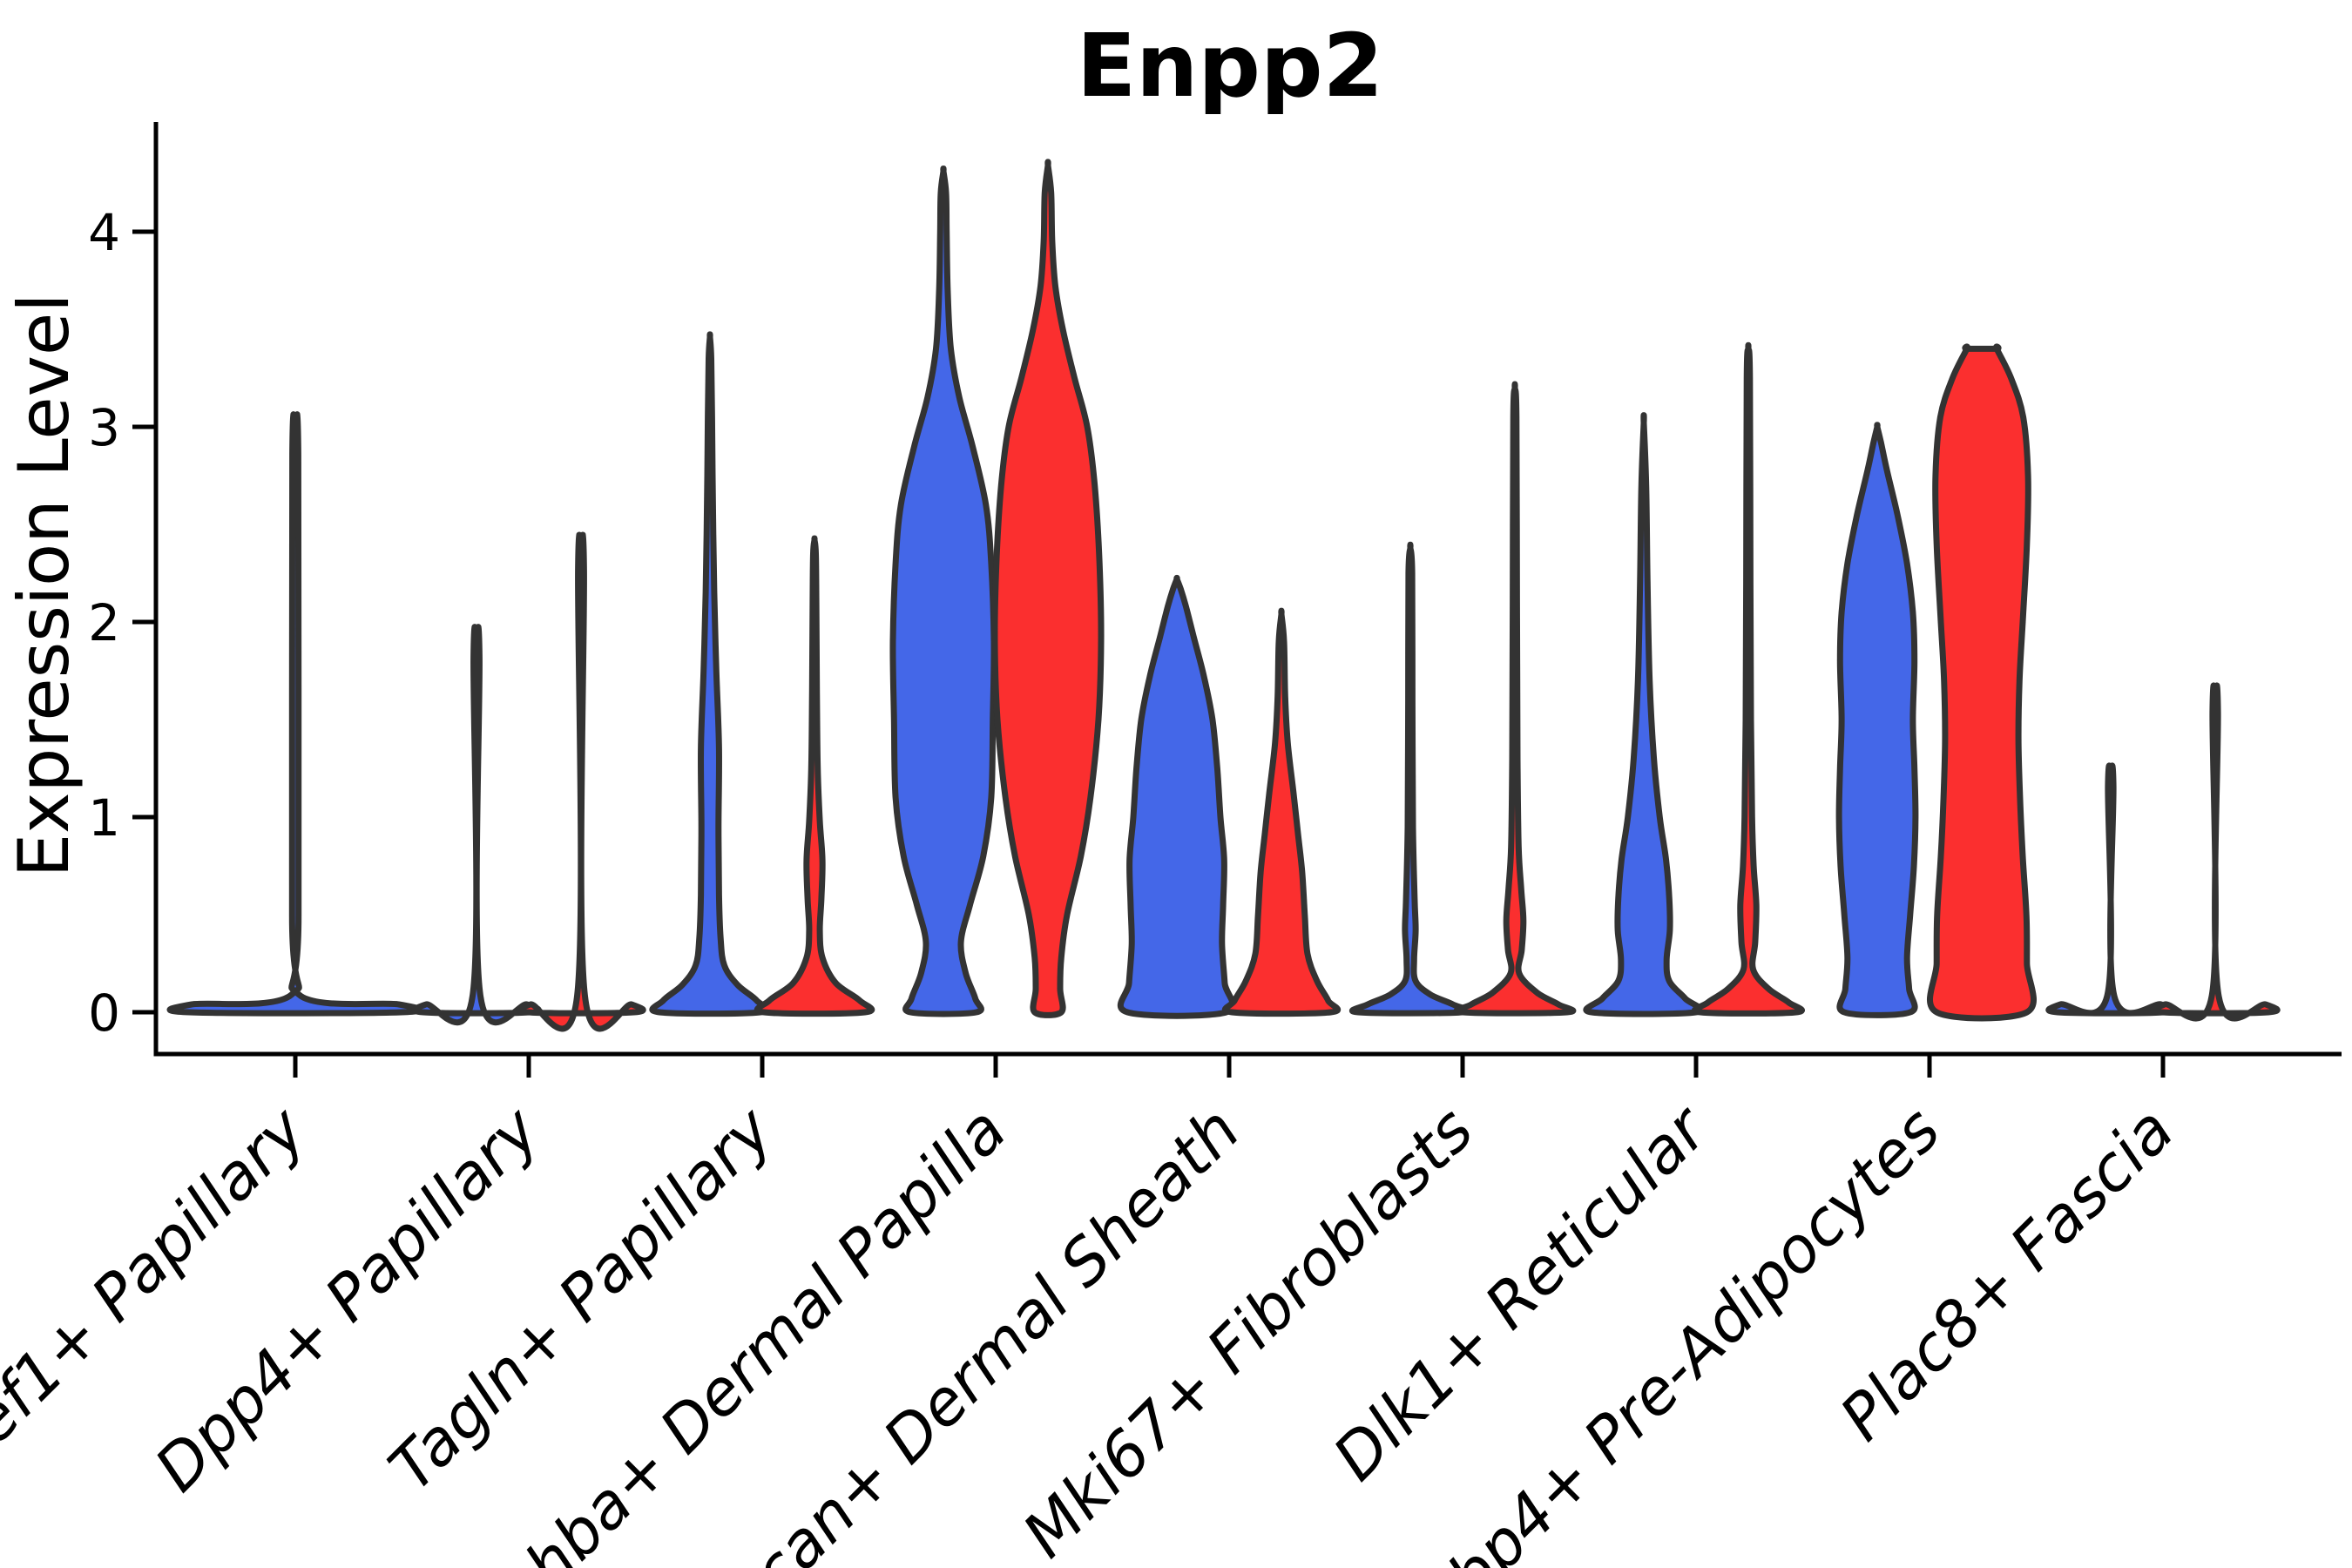  What do you see at coordinates (104, 233) in the screenshot?
I see `y-tick-label: 4` at bounding box center [104, 233].